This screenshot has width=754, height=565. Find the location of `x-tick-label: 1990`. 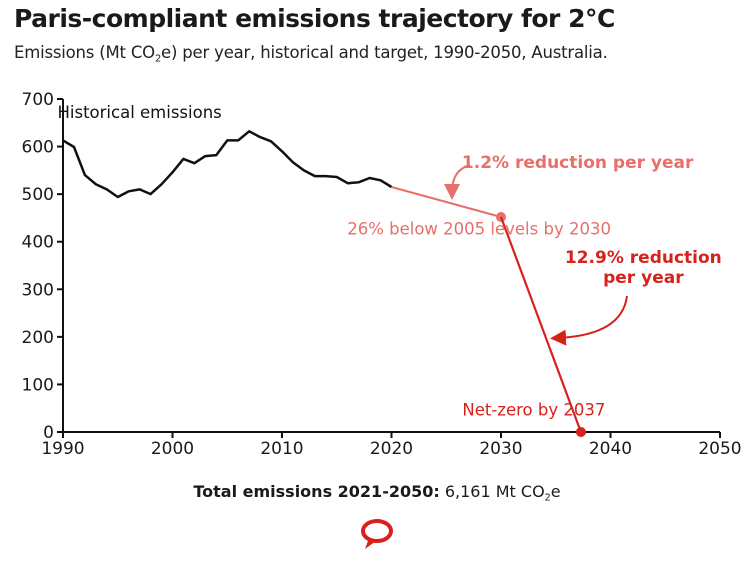

x-tick-label: 1990 is located at coordinates (62, 449).